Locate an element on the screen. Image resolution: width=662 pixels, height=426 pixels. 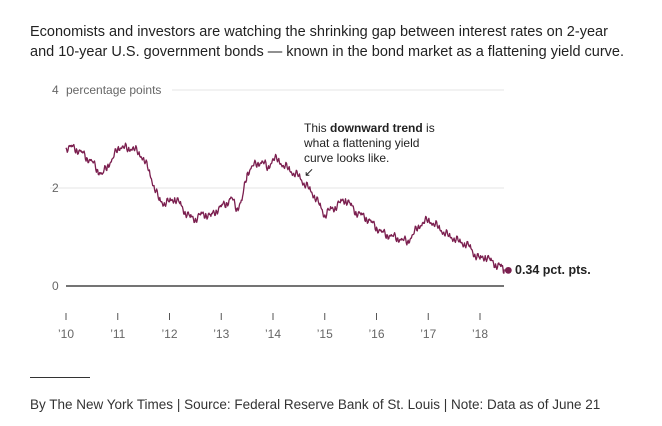
x-tick-label-2017: ’17 is located at coordinates (428, 334).